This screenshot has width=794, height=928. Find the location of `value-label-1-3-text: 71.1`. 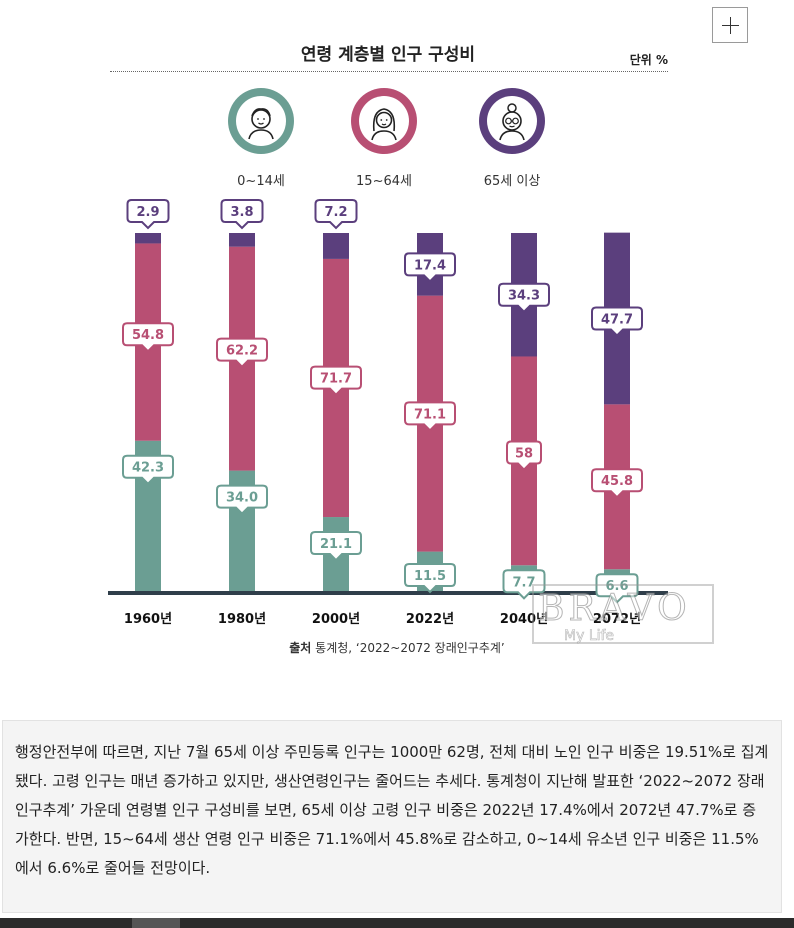

value-label-1-3-text: 71.1 is located at coordinates (430, 414).